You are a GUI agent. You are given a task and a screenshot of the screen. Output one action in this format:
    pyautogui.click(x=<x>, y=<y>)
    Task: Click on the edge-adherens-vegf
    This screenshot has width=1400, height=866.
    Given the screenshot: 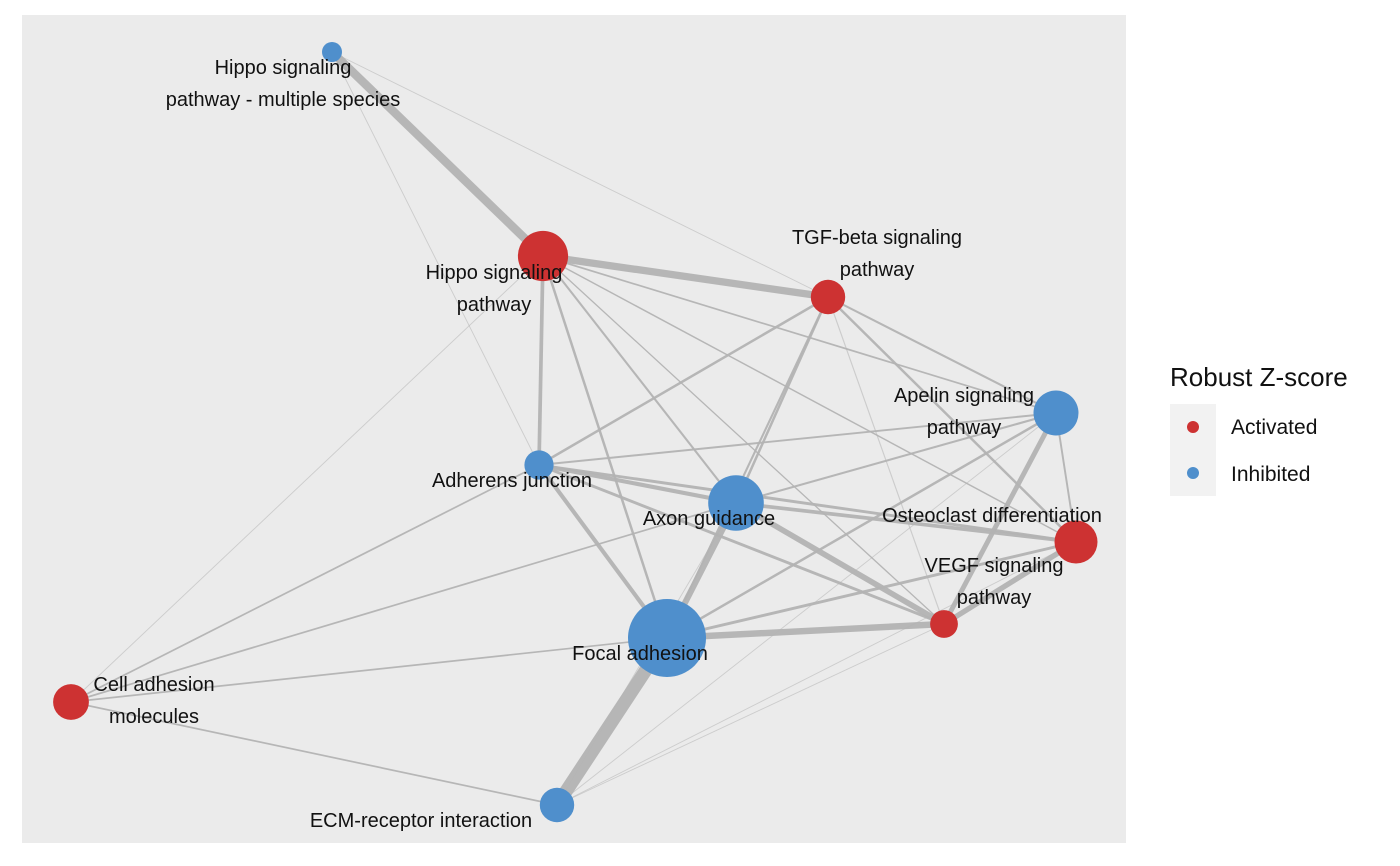 What is the action you would take?
    pyautogui.click(x=741, y=544)
    